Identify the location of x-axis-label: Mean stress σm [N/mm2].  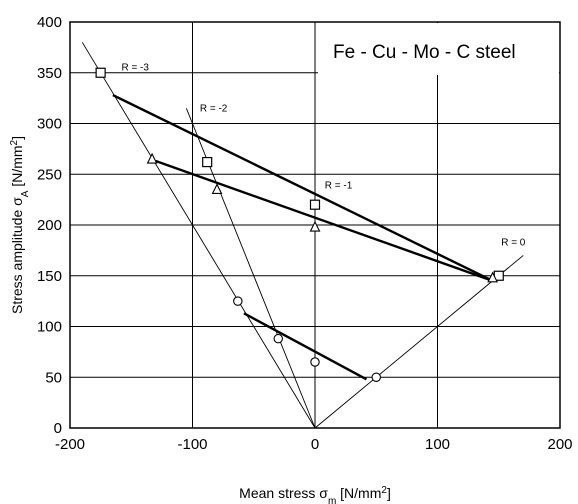
(315, 494).